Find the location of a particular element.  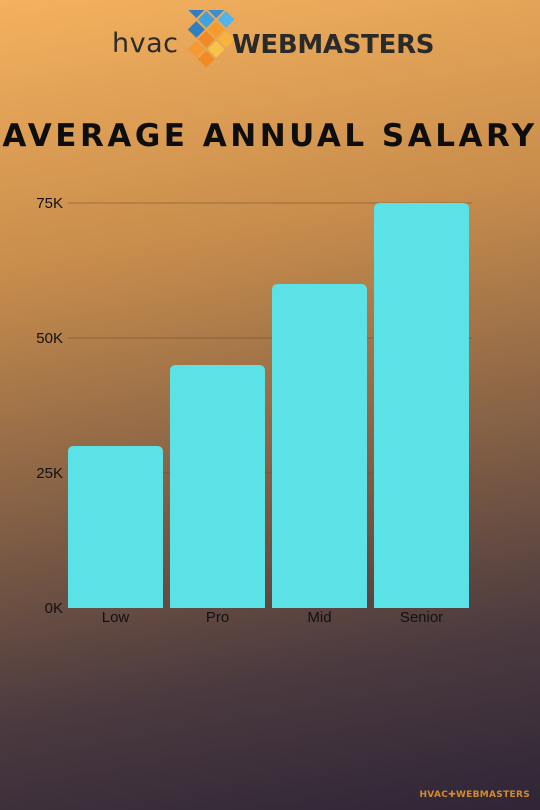

x-tick-label: Low is located at coordinates (116, 617).